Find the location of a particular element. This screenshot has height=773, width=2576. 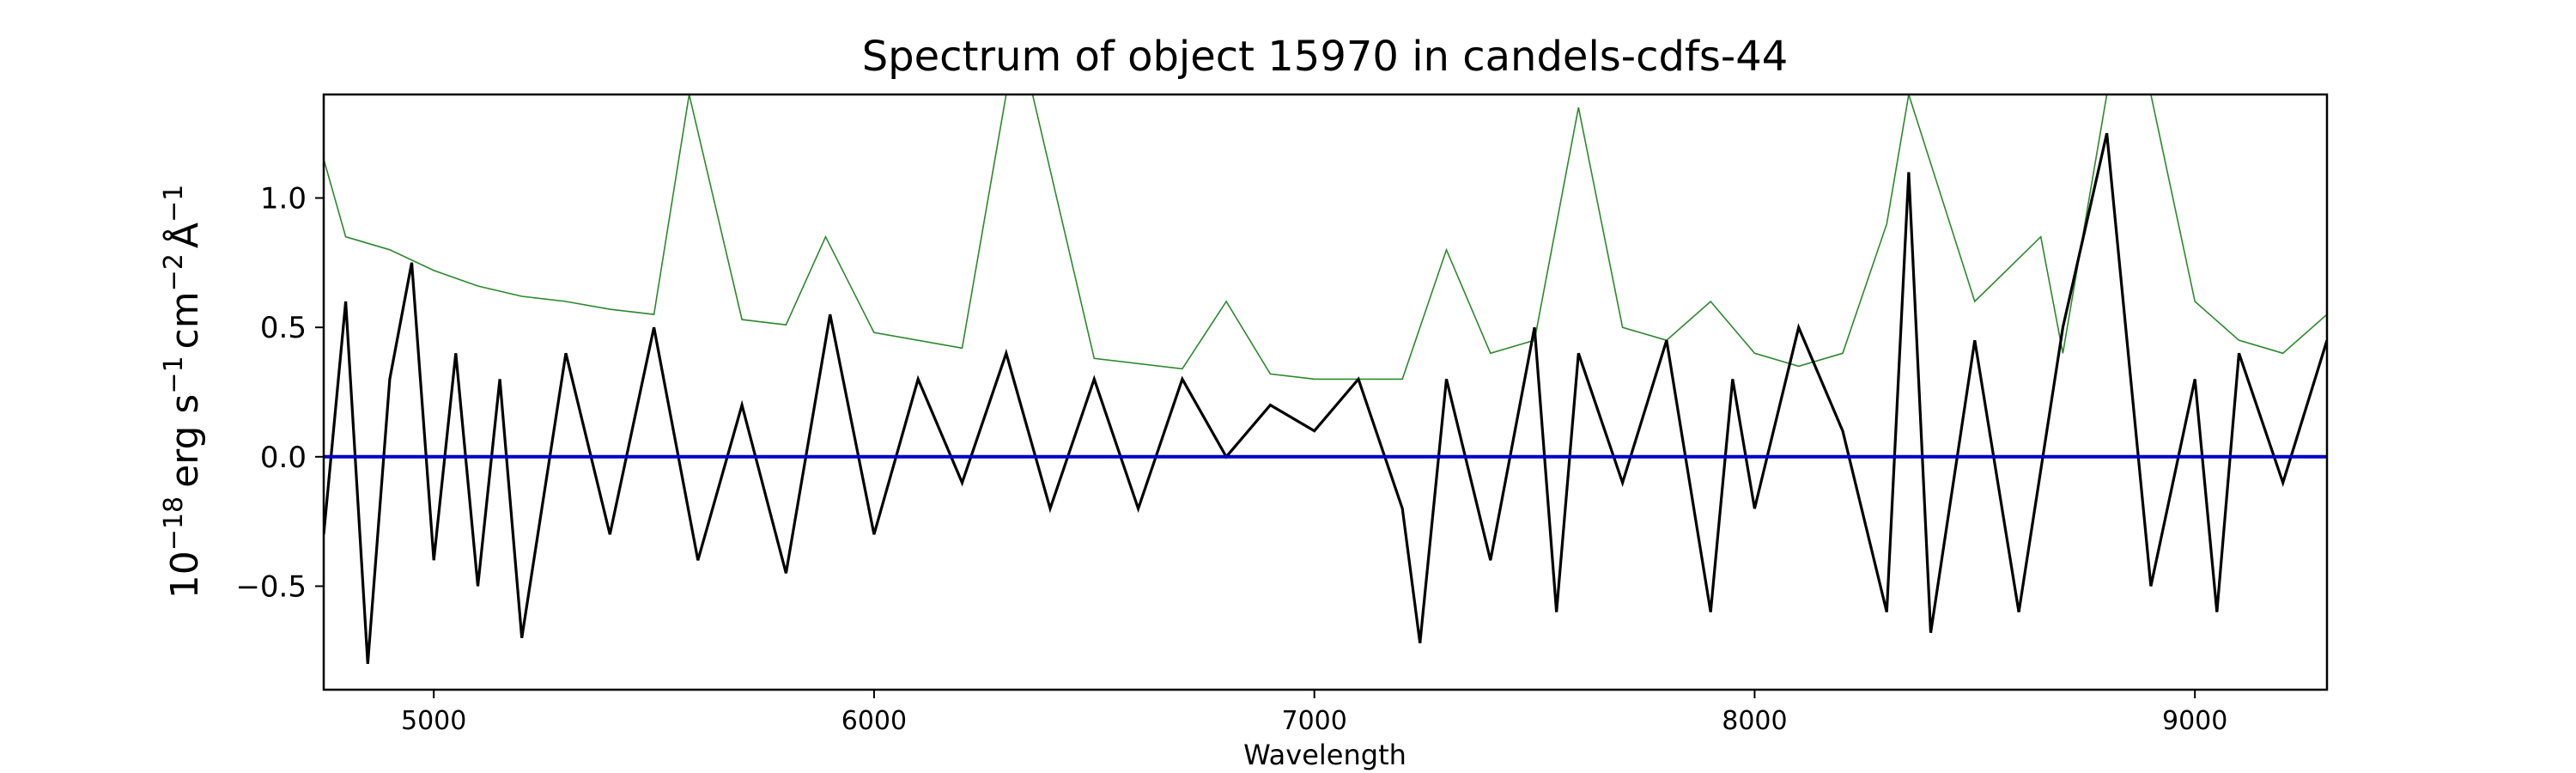

y-tick-label: 1.0 is located at coordinates (283, 199).